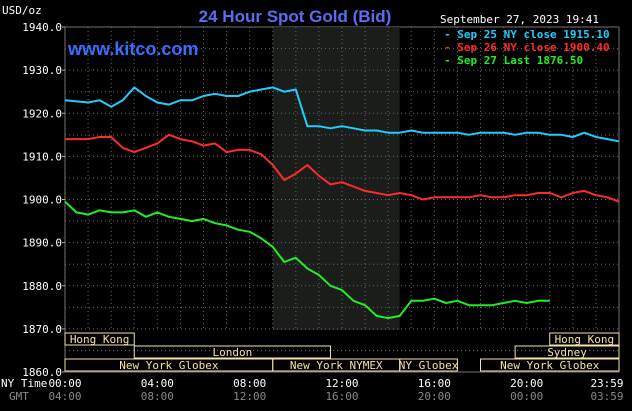 The image size is (632, 411). I want to click on x-tick-label: 08:00, so click(249, 383).